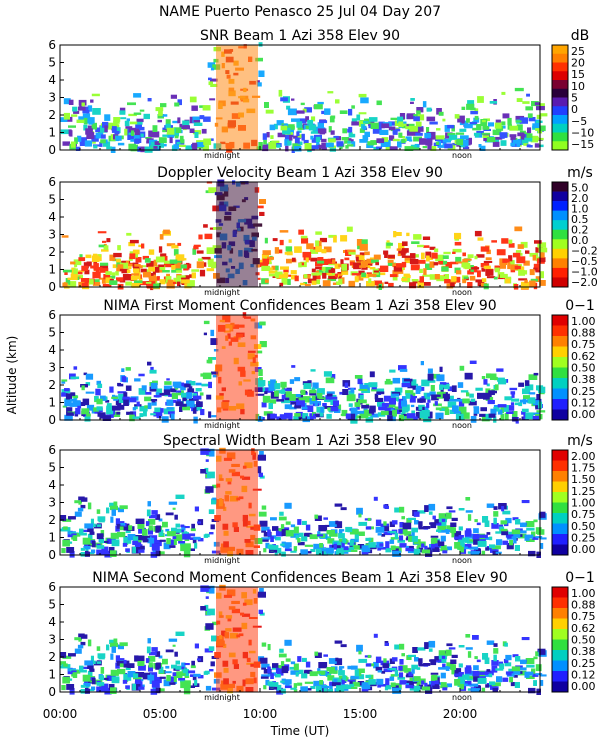  Describe the element at coordinates (52, 252) in the screenshot. I see `y-tick-label: 2` at that location.